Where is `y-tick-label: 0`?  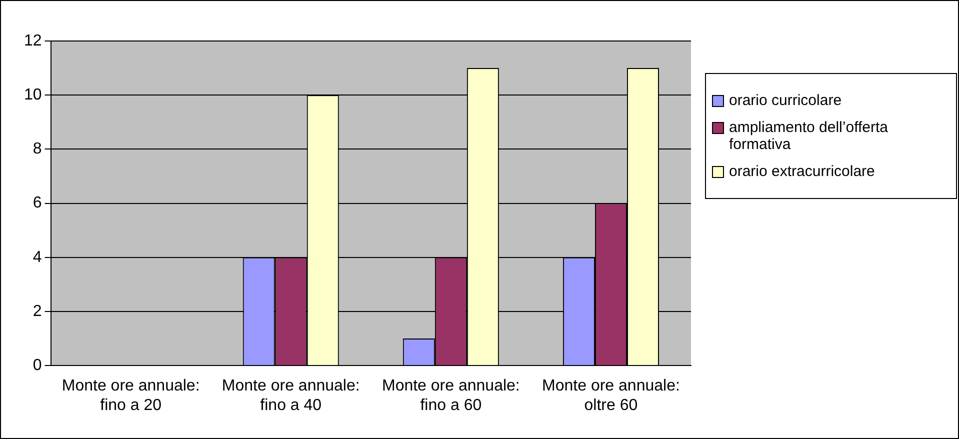
y-tick-label: 0 is located at coordinates (37, 365).